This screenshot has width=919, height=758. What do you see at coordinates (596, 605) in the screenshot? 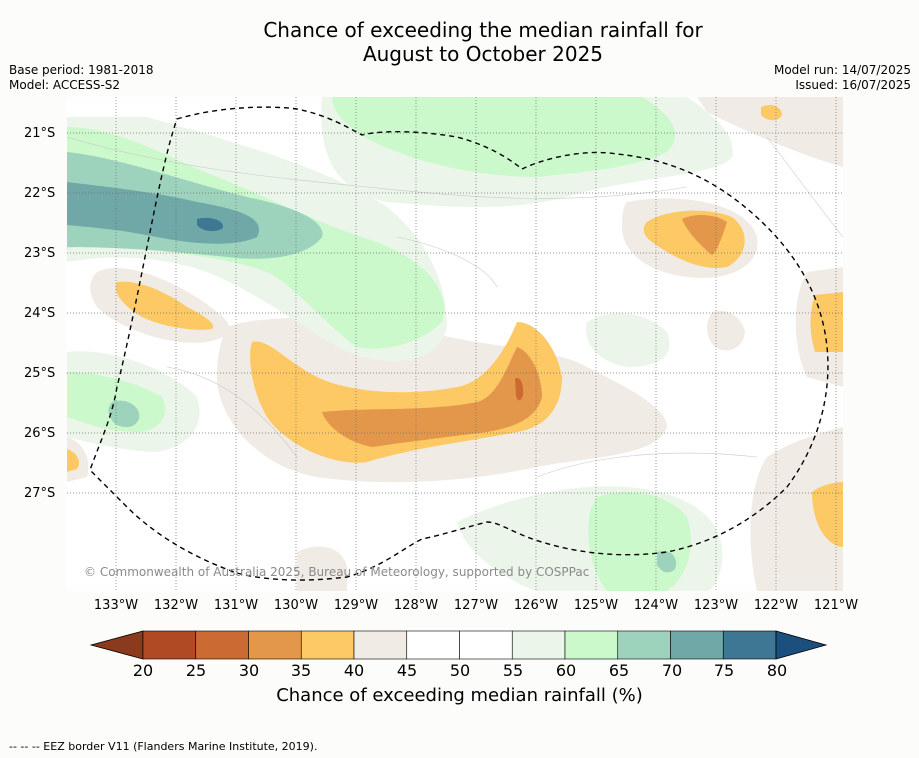
I see `lon-label-125W: 125°W` at bounding box center [596, 605].